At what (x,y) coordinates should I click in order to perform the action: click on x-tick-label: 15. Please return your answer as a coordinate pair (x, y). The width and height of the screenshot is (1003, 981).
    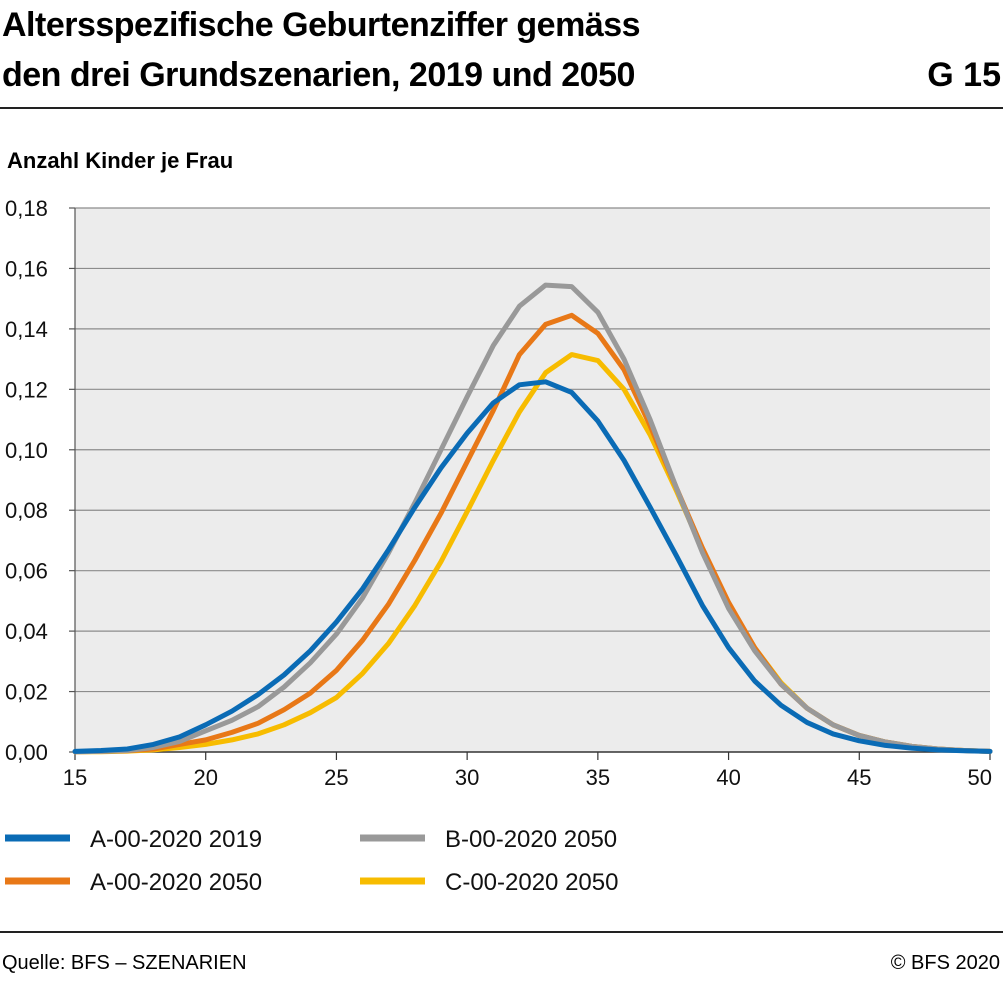
    Looking at the image, I should click on (75, 777).